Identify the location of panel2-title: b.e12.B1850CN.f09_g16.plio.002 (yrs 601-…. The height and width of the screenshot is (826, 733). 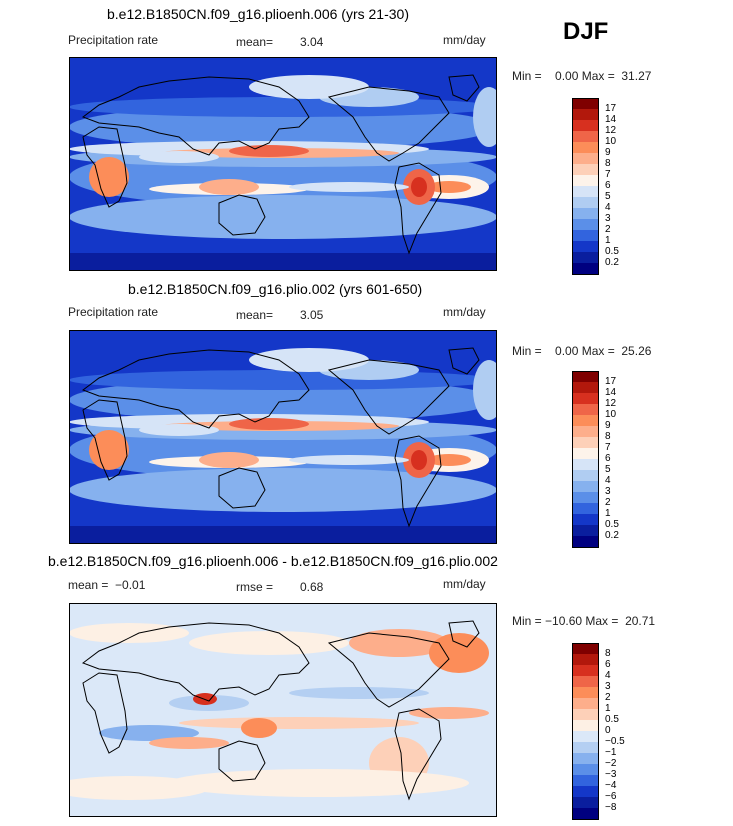
(275, 289).